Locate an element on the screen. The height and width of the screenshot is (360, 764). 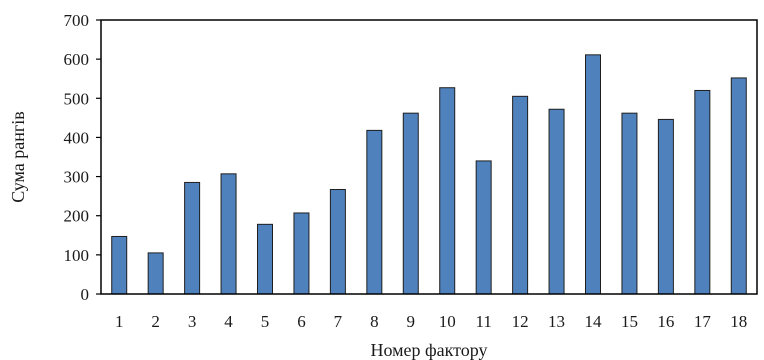
x-tick-label: 5 is located at coordinates (265, 321).